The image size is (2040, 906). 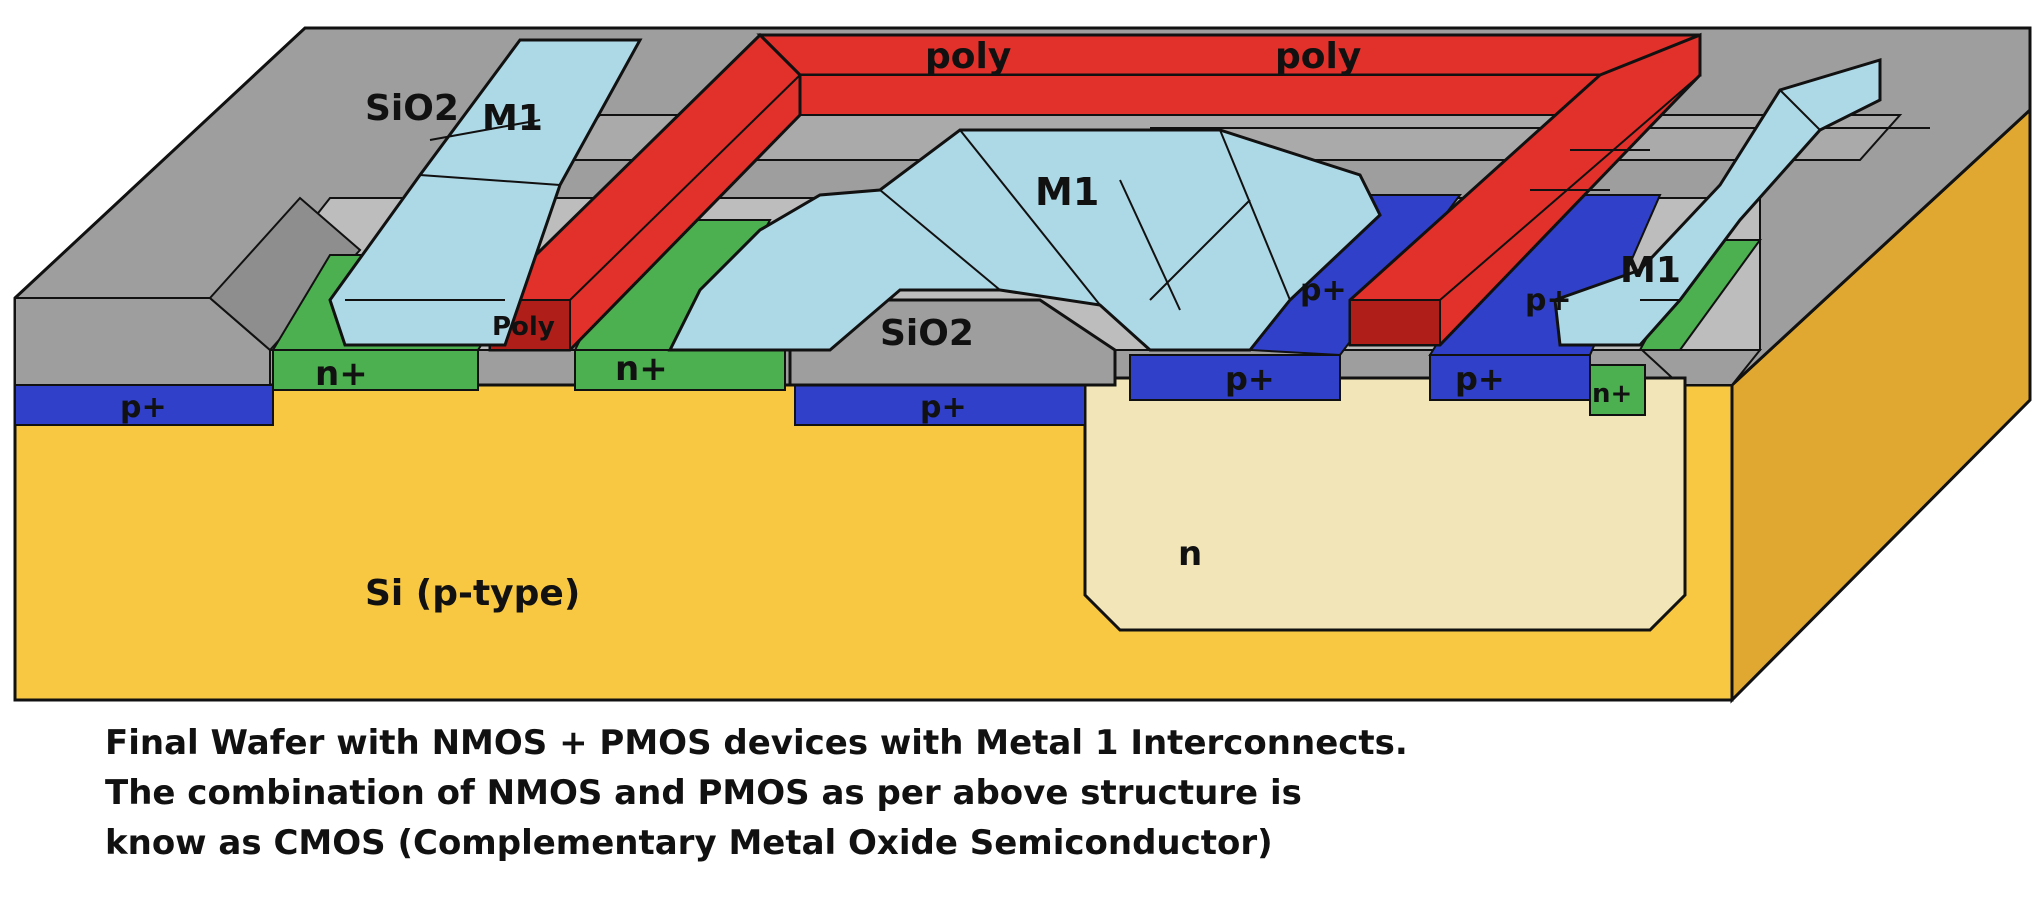 I want to click on label-nwell: n, so click(x=1190, y=554).